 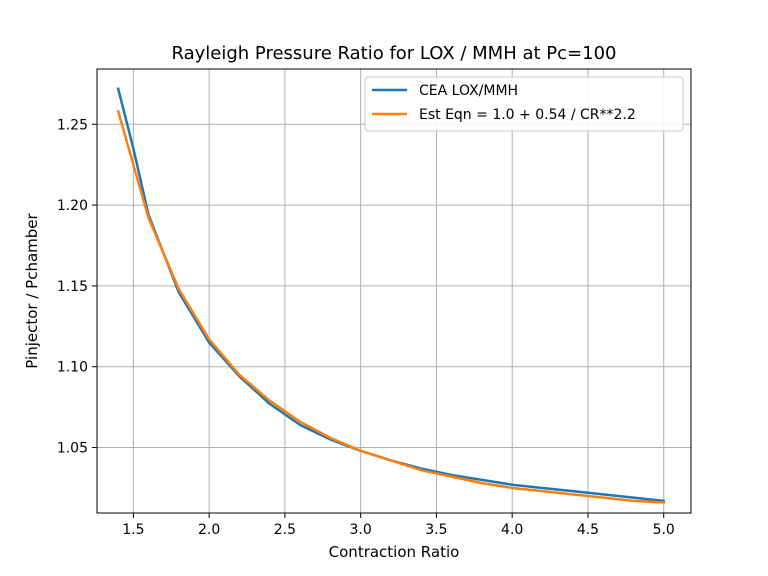 What do you see at coordinates (394, 552) in the screenshot?
I see `x-axis-label: Contraction Ratio` at bounding box center [394, 552].